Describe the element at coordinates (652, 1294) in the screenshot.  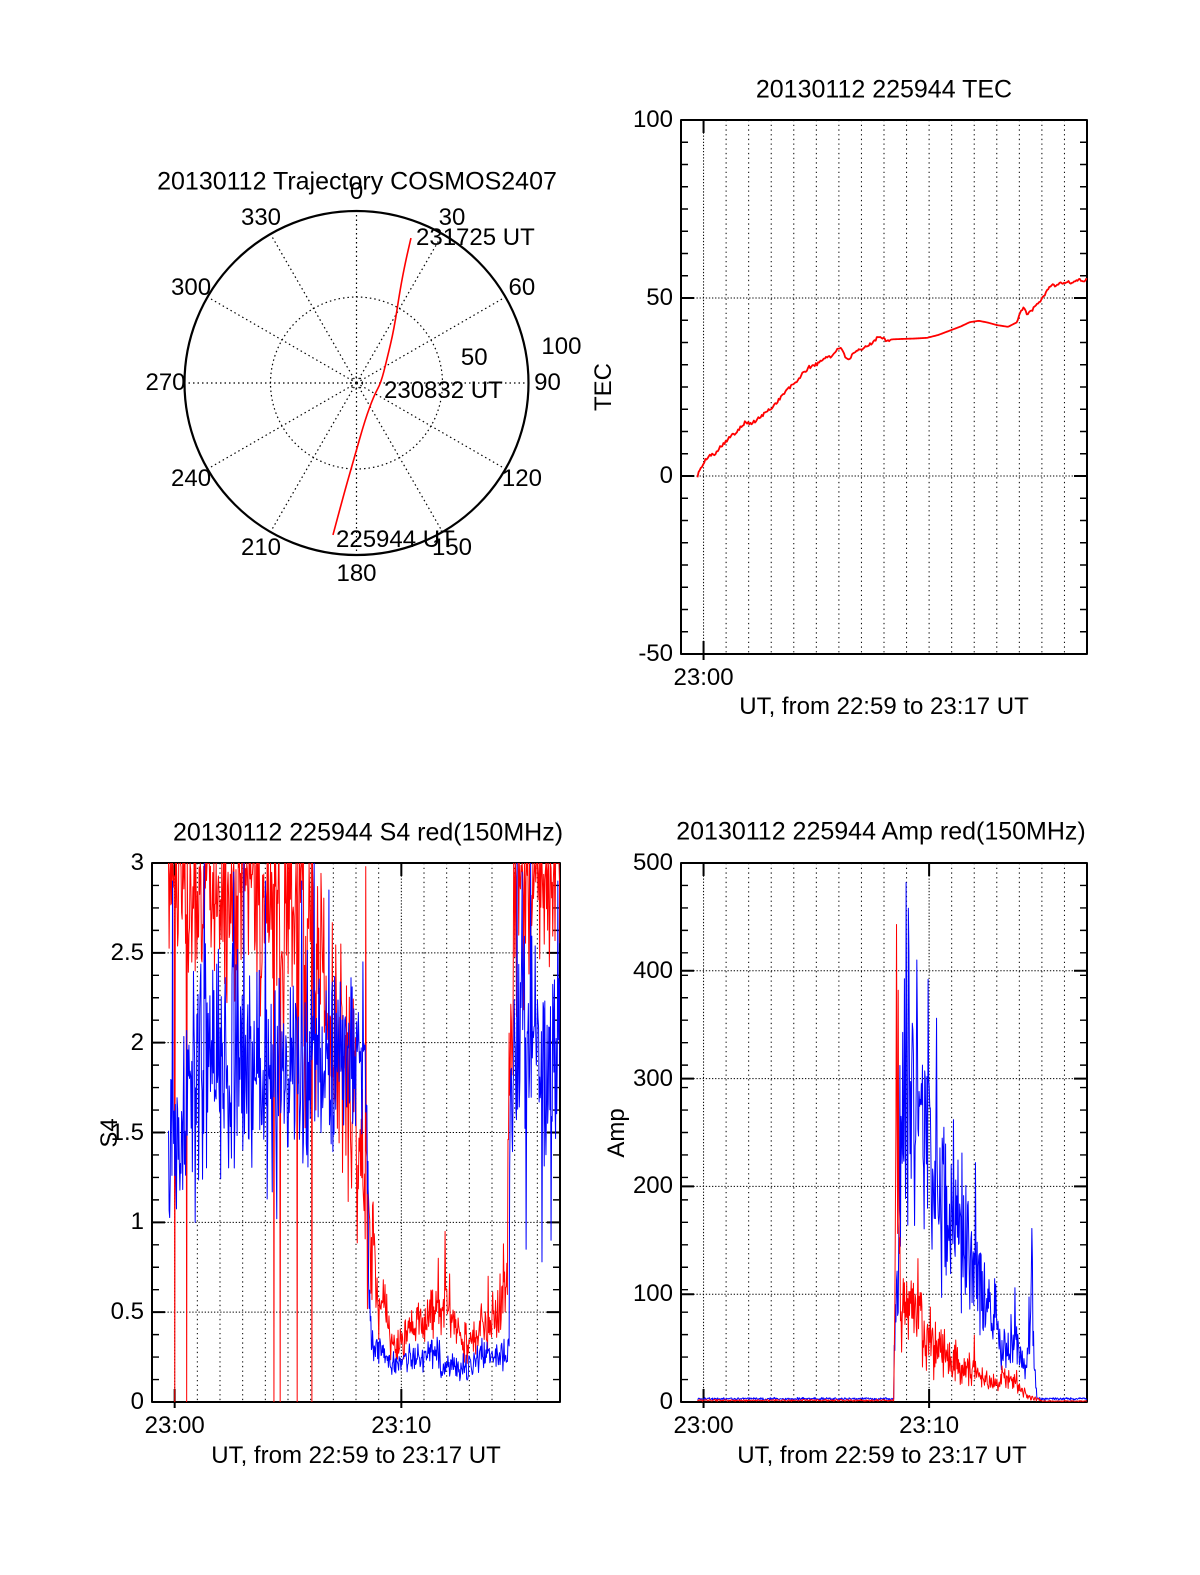
I see `amp-y-tick-label: 100` at that location.